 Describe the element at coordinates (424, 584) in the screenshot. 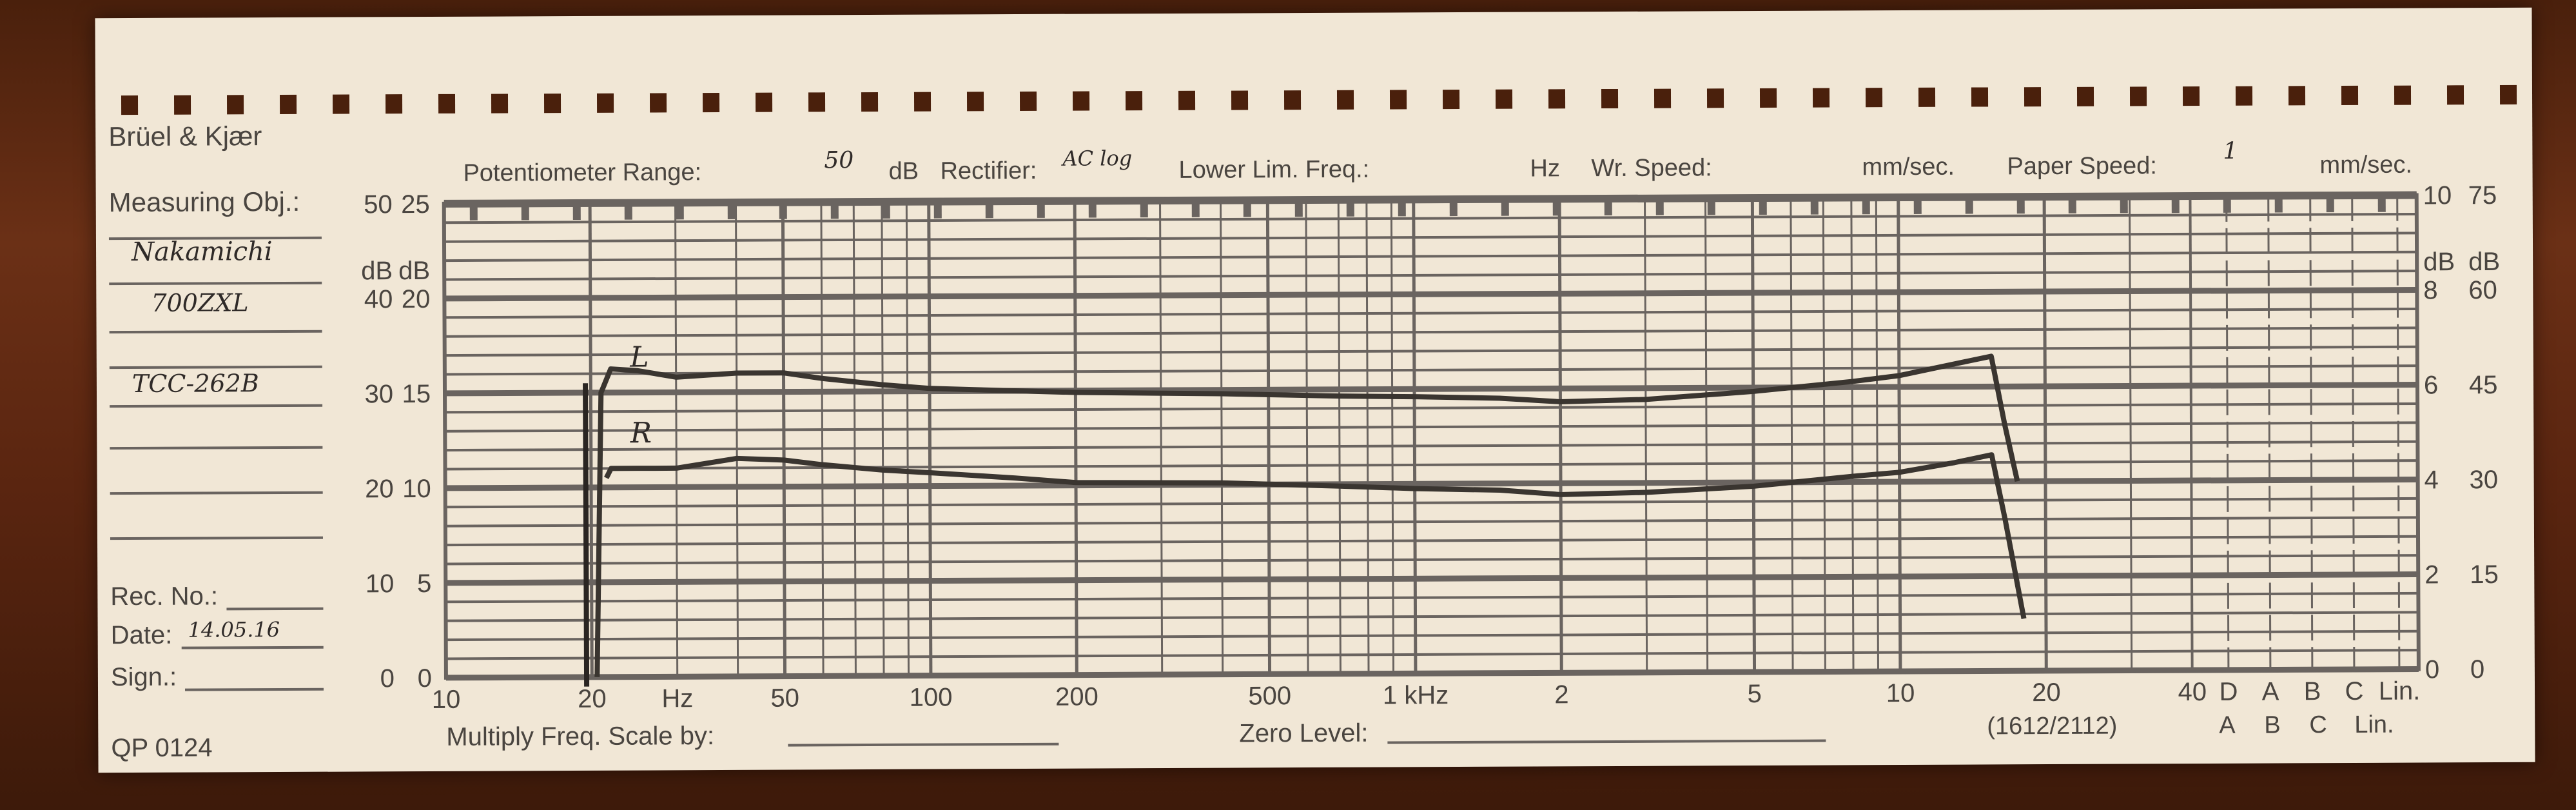

I see `left-scale-inner-label: 5` at that location.